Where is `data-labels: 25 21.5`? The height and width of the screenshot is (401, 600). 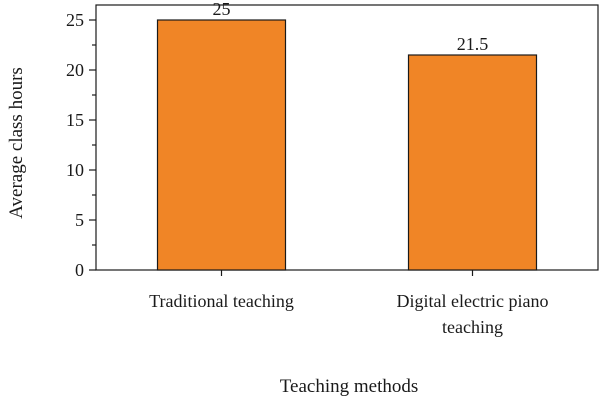
data-labels: 25 21.5 is located at coordinates (351, 27).